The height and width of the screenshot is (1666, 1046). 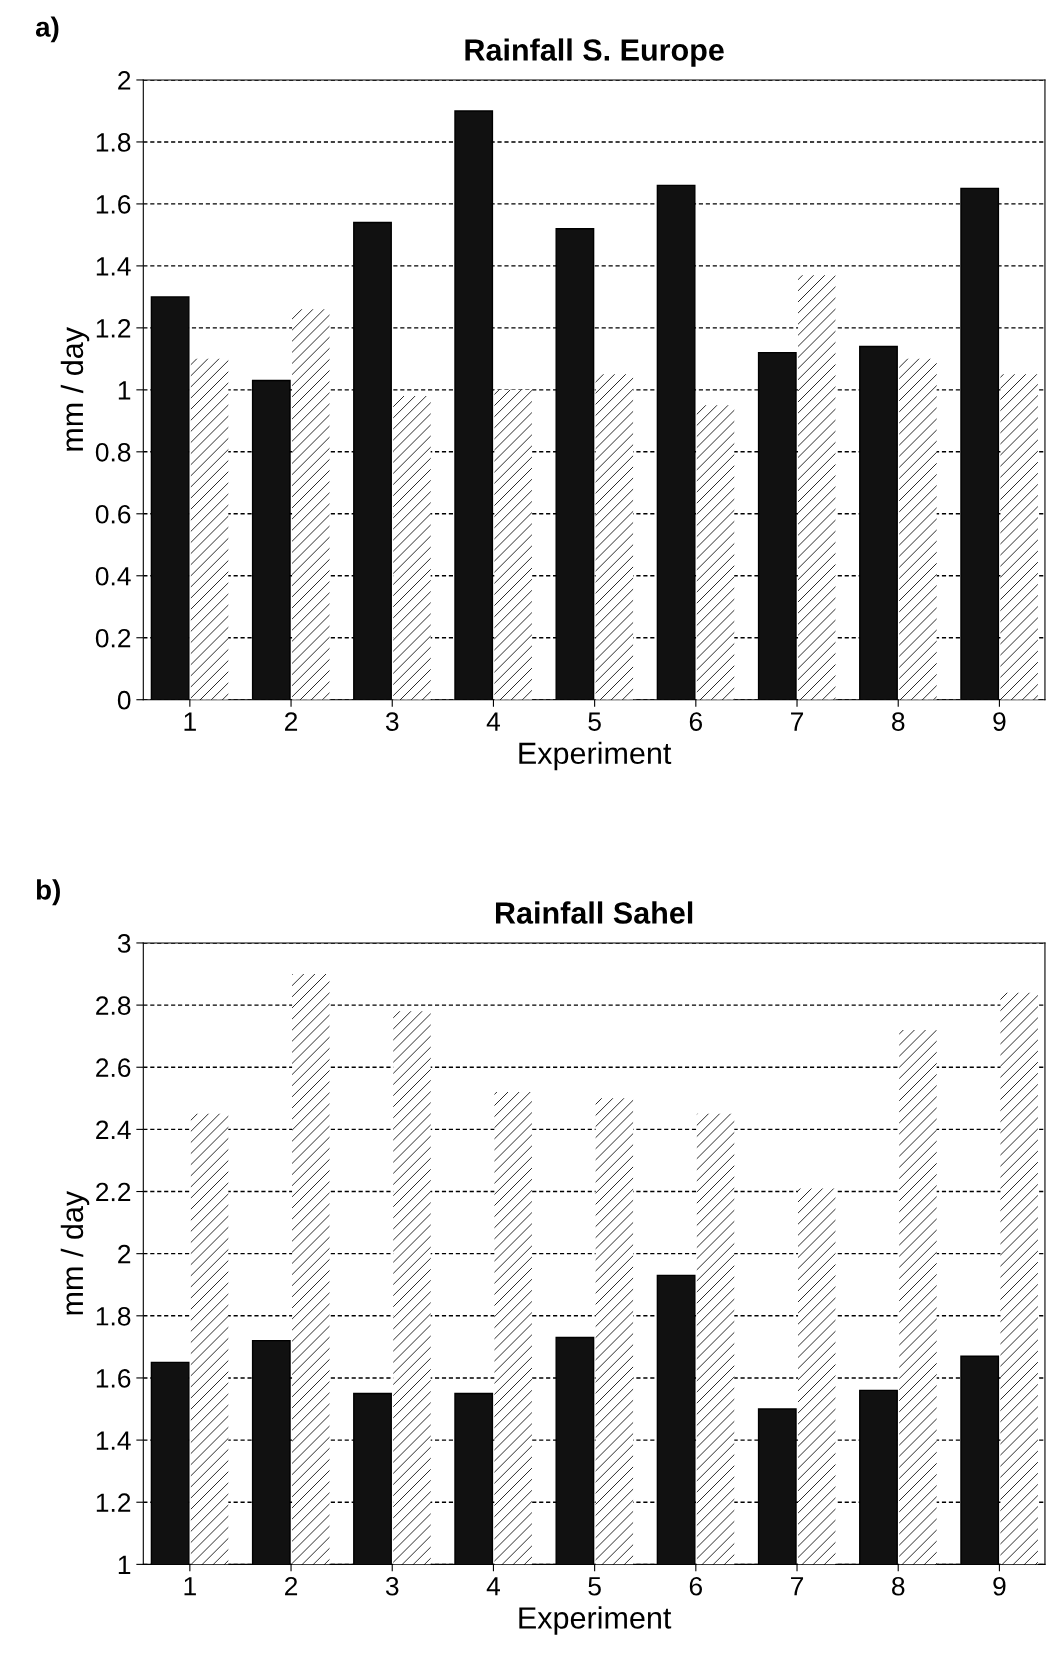 I want to click on chart-title: Rainfall Sahel, so click(x=594, y=912).